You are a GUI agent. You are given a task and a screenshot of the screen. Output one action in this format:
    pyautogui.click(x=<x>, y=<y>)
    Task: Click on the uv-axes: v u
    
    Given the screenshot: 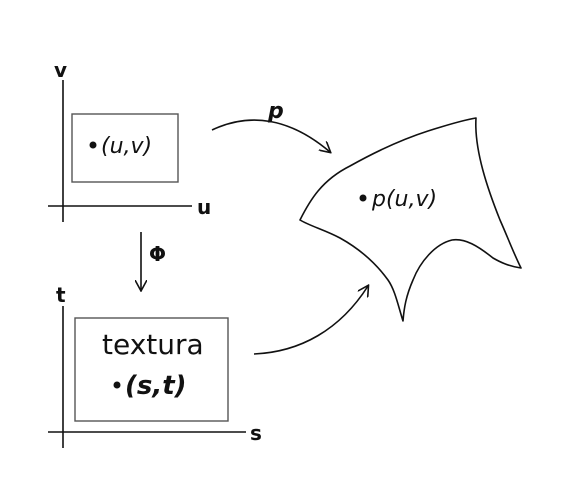 What is the action you would take?
    pyautogui.click(x=129, y=140)
    